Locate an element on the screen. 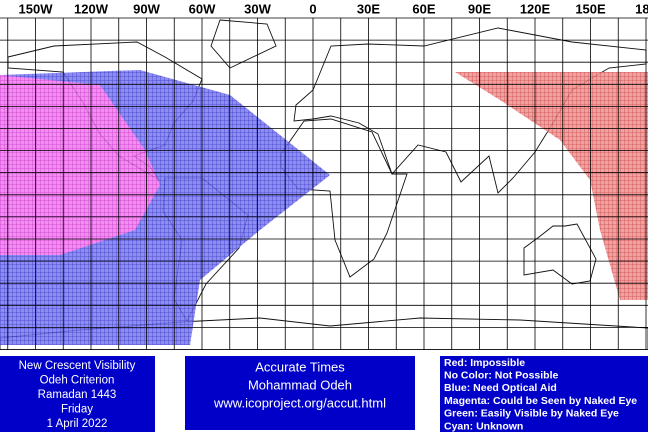 The image size is (648, 432). criterion-line: Ramadan 1443 is located at coordinates (77, 395).